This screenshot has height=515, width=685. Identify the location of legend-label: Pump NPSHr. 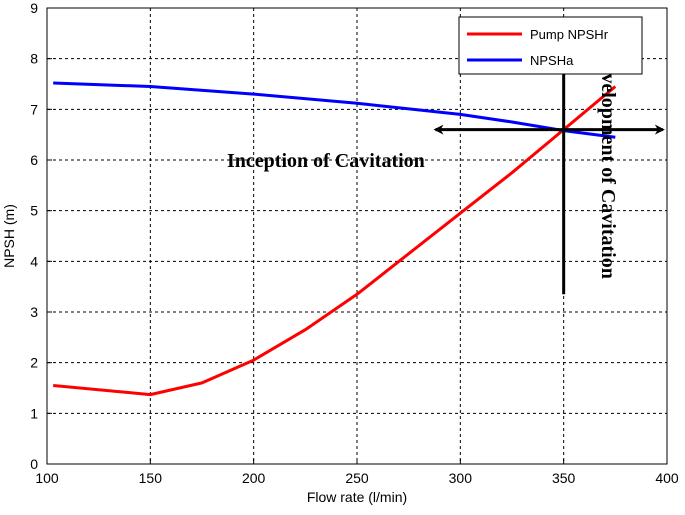
(569, 34).